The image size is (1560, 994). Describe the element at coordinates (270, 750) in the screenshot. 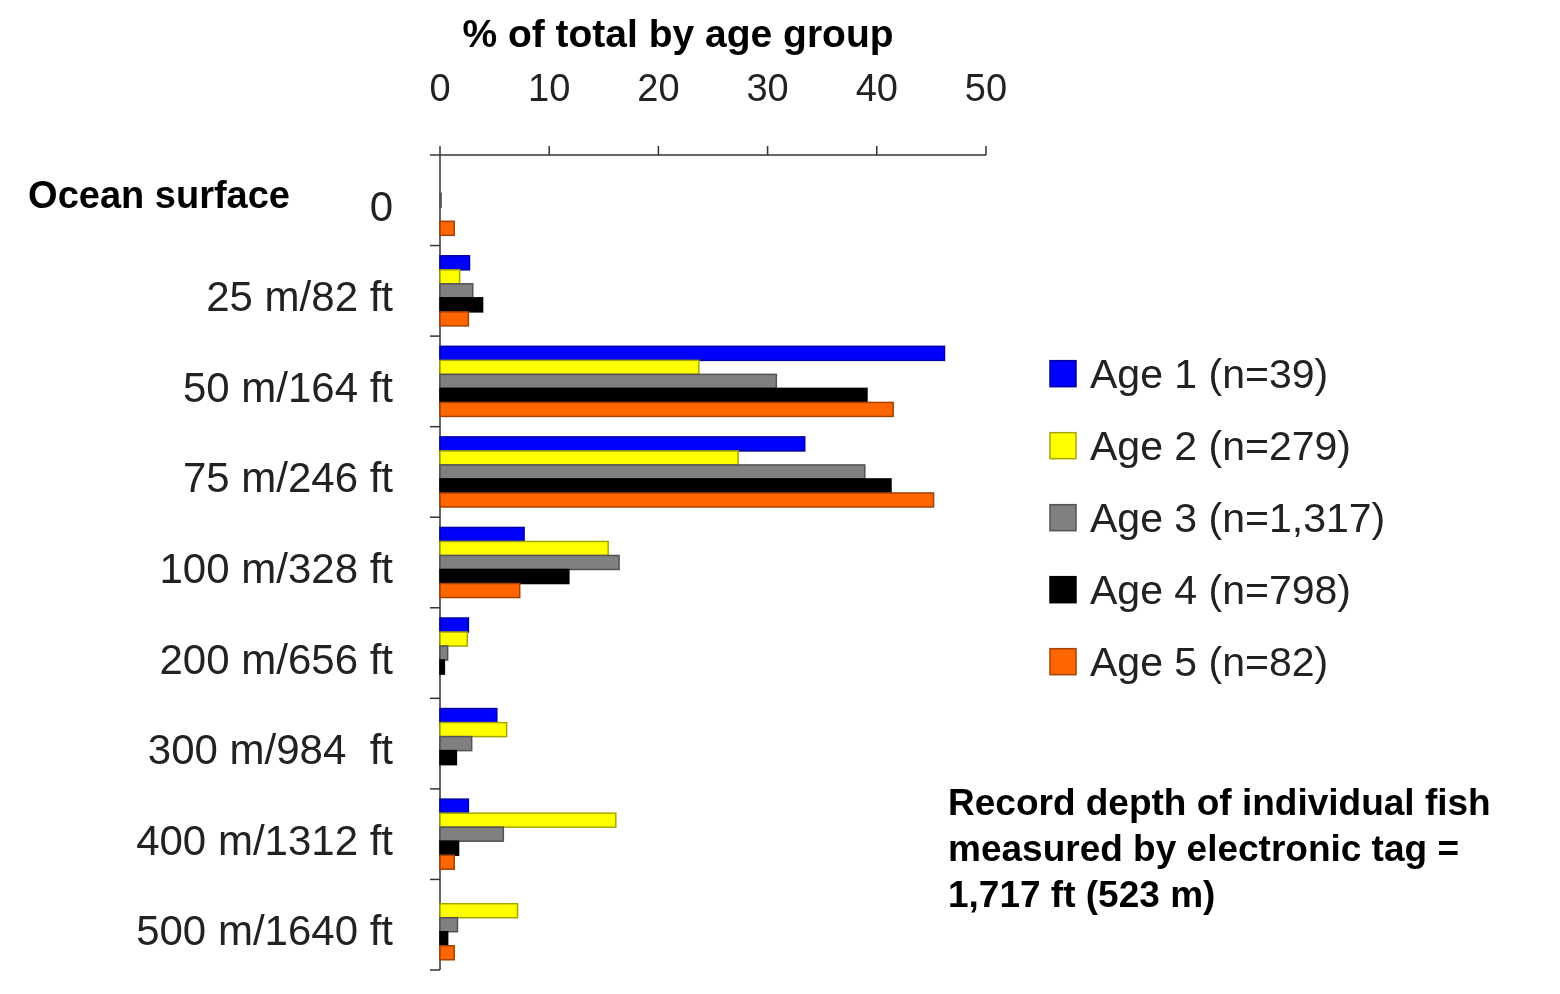

I see `y-tick-label: 300 m/984 ft` at that location.